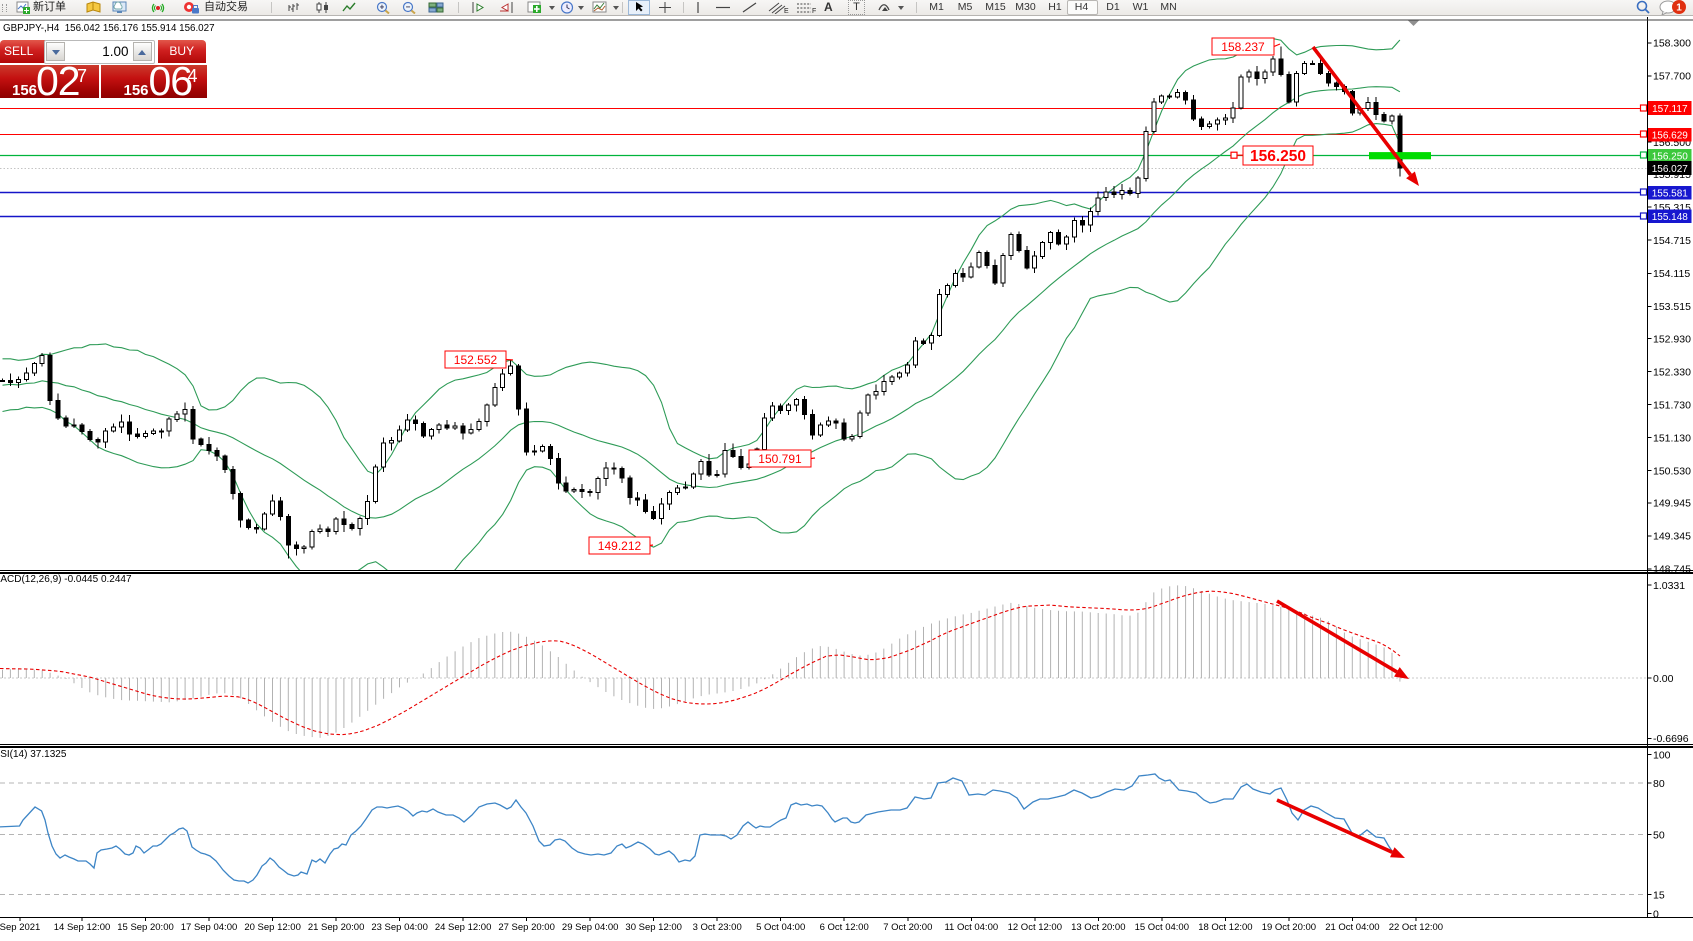  Describe the element at coordinates (526, 927) in the screenshot. I see `svg-text: 27 Sep 20:00` at that location.